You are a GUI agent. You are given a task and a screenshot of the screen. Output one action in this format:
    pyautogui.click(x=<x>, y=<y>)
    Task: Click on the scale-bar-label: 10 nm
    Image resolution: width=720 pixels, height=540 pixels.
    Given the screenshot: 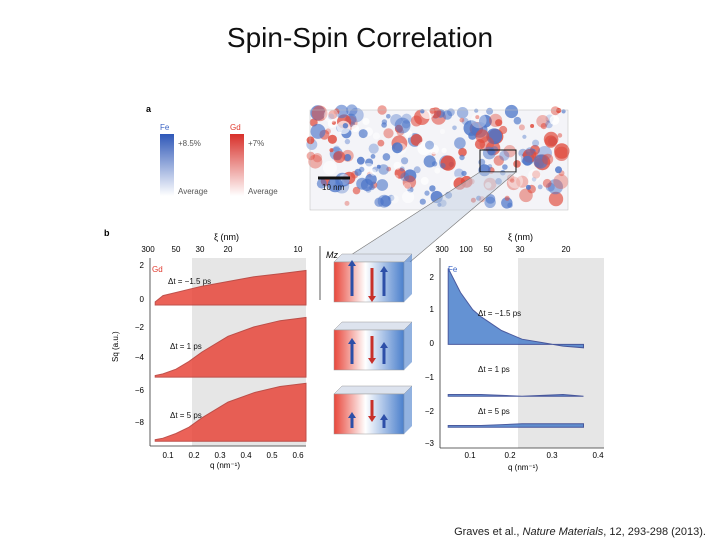 What is the action you would take?
    pyautogui.click(x=333, y=187)
    